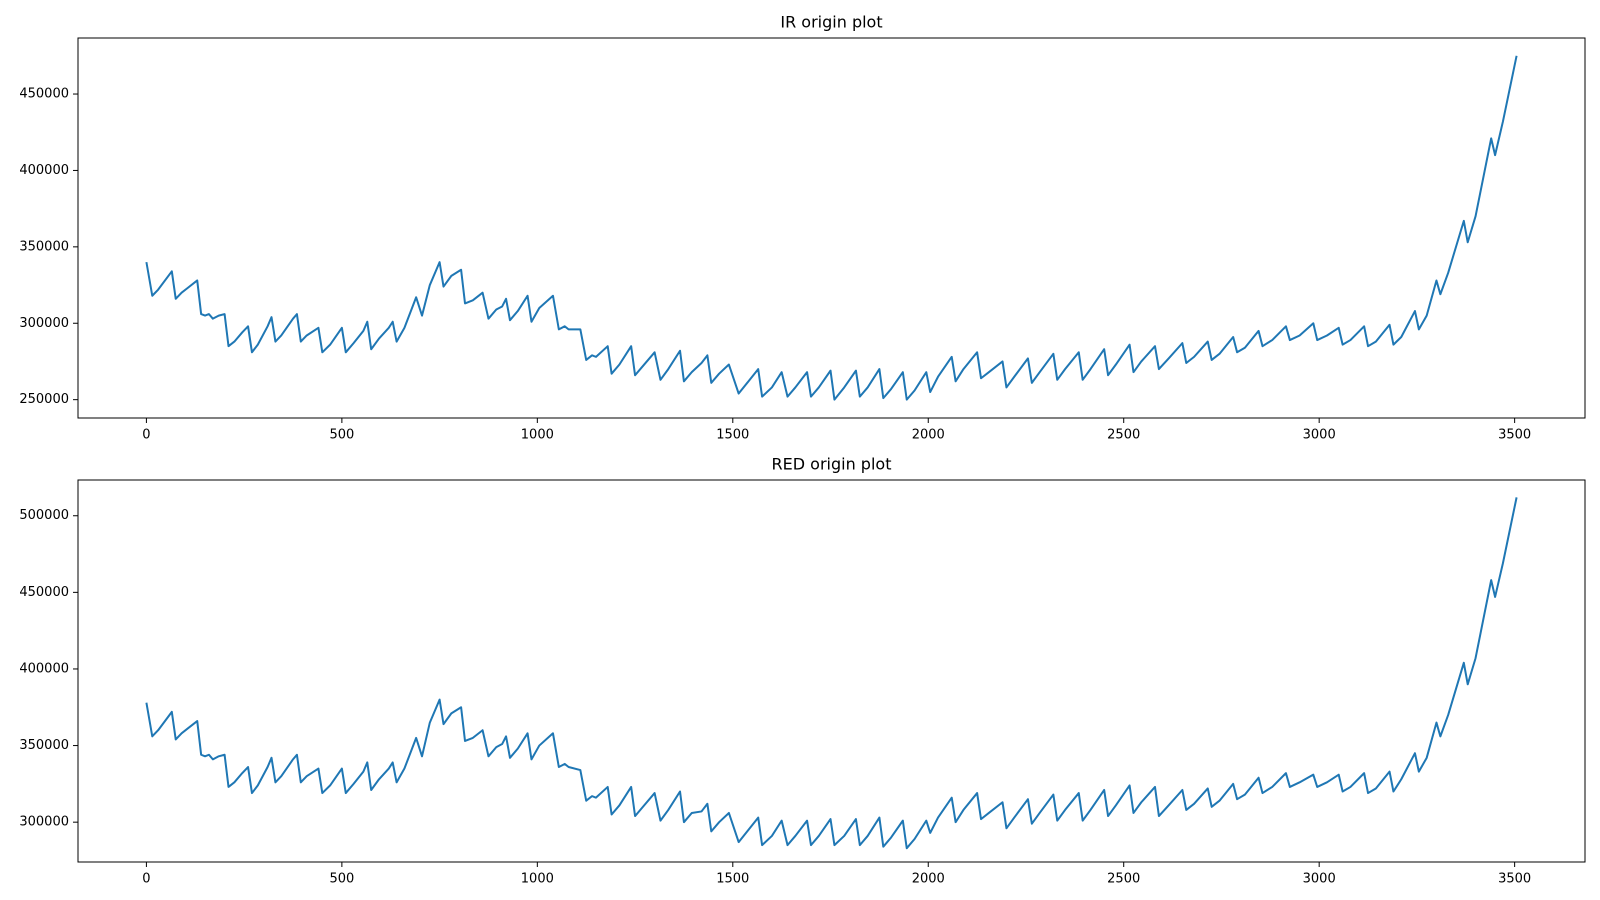 Image resolution: width=1600 pixels, height=900 pixels. I want to click on chart-title: RED origin plot, so click(832, 464).